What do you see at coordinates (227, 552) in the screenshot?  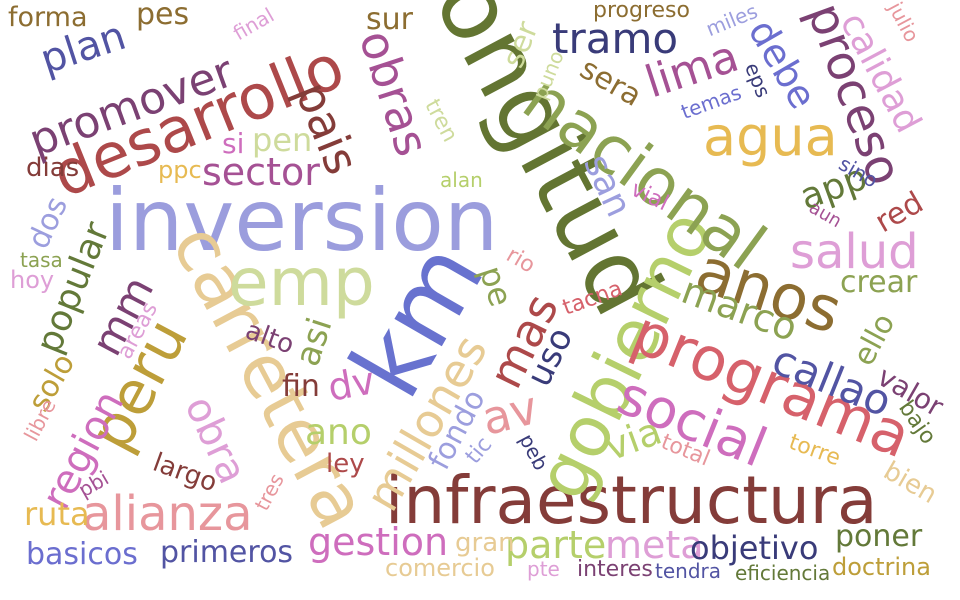 I see `word: primeros` at bounding box center [227, 552].